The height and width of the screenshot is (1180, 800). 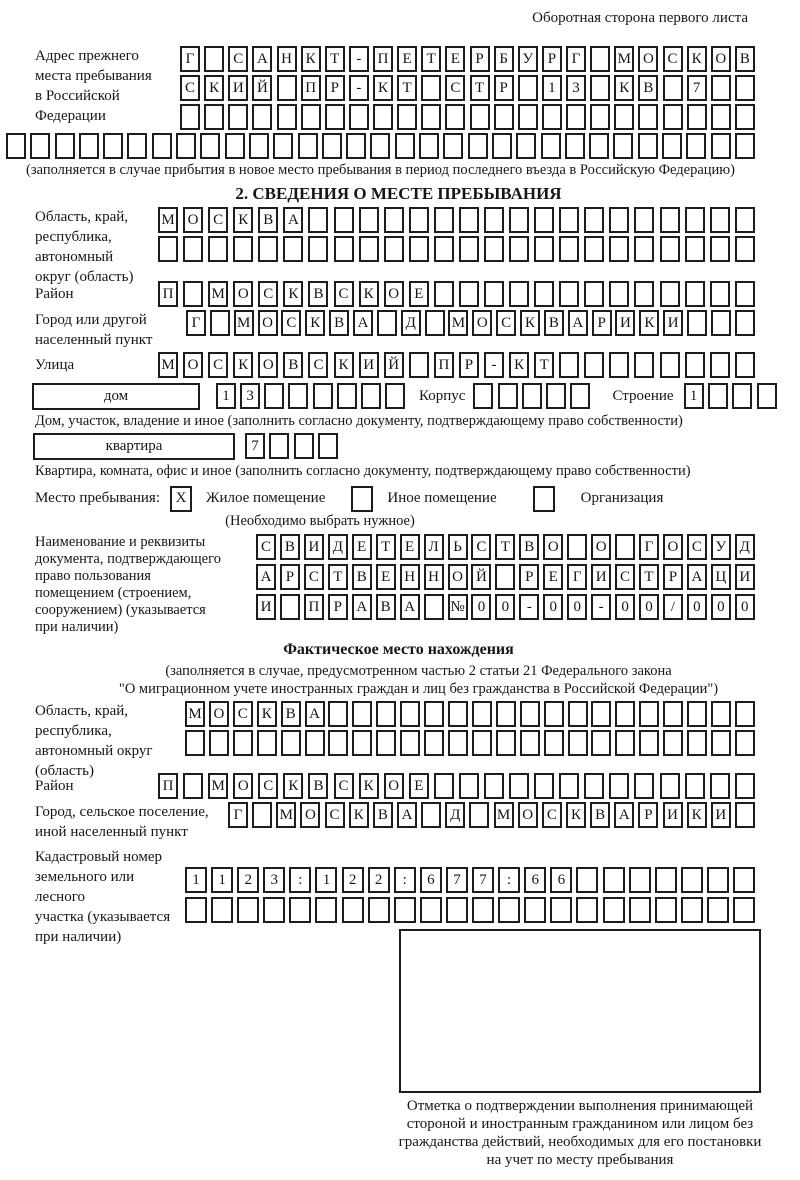 I want to click on form-cell: Г, so click(x=577, y=577).